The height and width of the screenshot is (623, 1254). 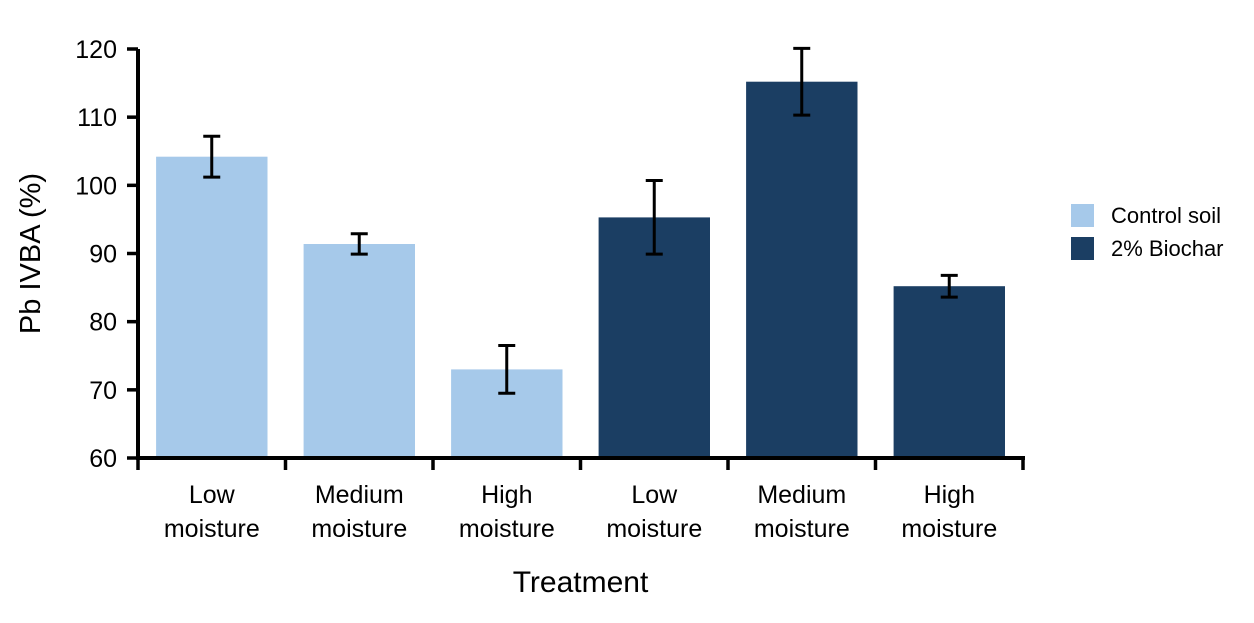 I want to click on bar-4-low-moisture, so click(x=654, y=337).